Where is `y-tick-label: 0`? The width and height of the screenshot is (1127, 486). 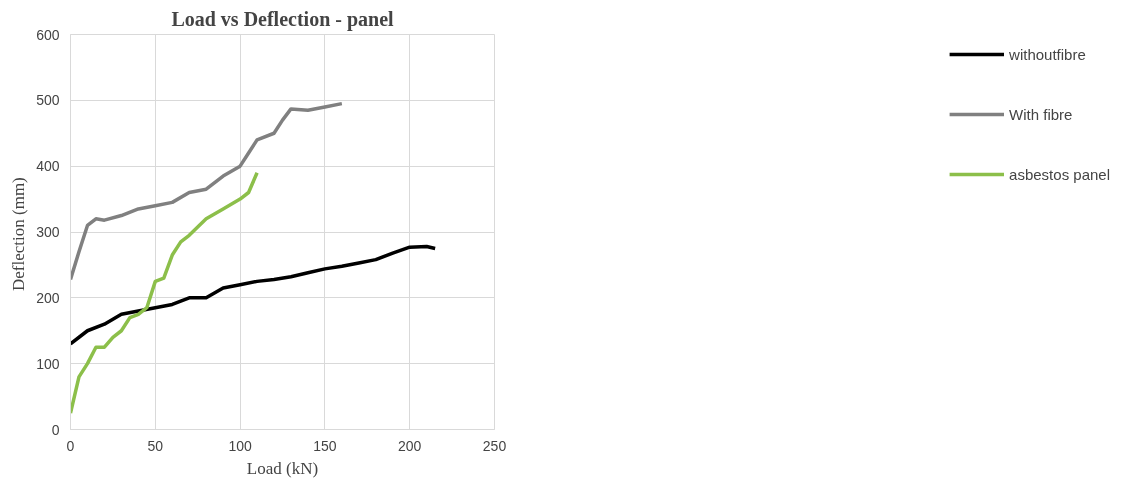 y-tick-label: 0 is located at coordinates (55, 429).